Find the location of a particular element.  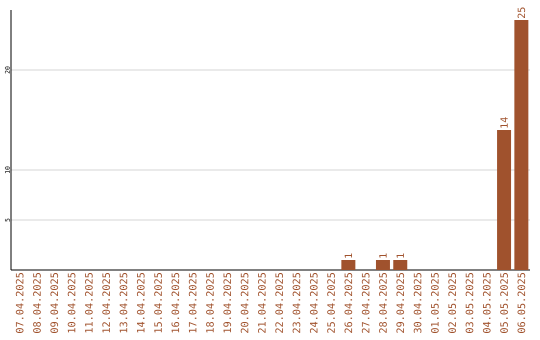

data-label: 25 is located at coordinates (522, 13).